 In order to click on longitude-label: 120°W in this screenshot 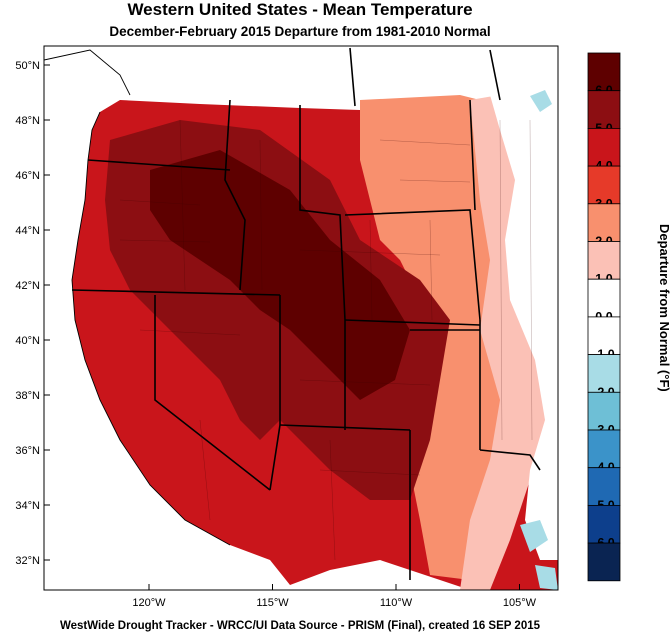, I will do `click(149, 603)`.